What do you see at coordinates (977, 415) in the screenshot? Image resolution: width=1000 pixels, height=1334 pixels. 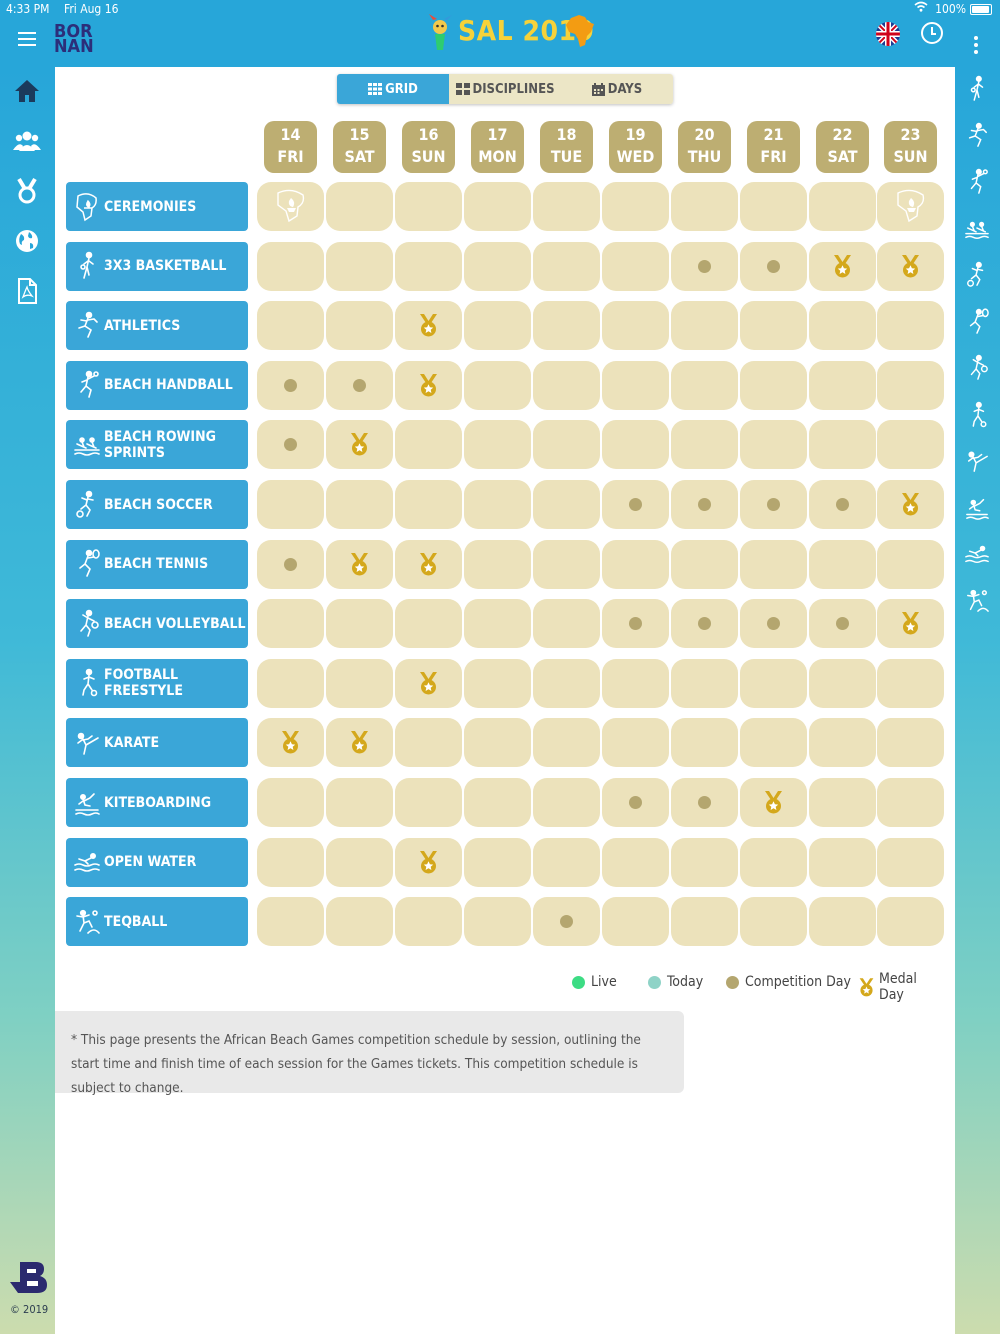 I see `freestyle-icon` at bounding box center [977, 415].